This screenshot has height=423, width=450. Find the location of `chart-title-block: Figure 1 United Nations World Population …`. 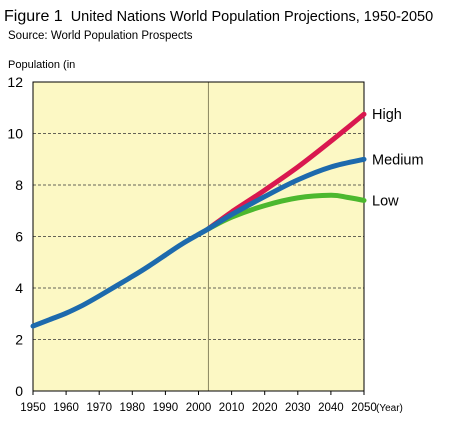

chart-title-block: Figure 1 United Nations World Population … is located at coordinates (218, 17).